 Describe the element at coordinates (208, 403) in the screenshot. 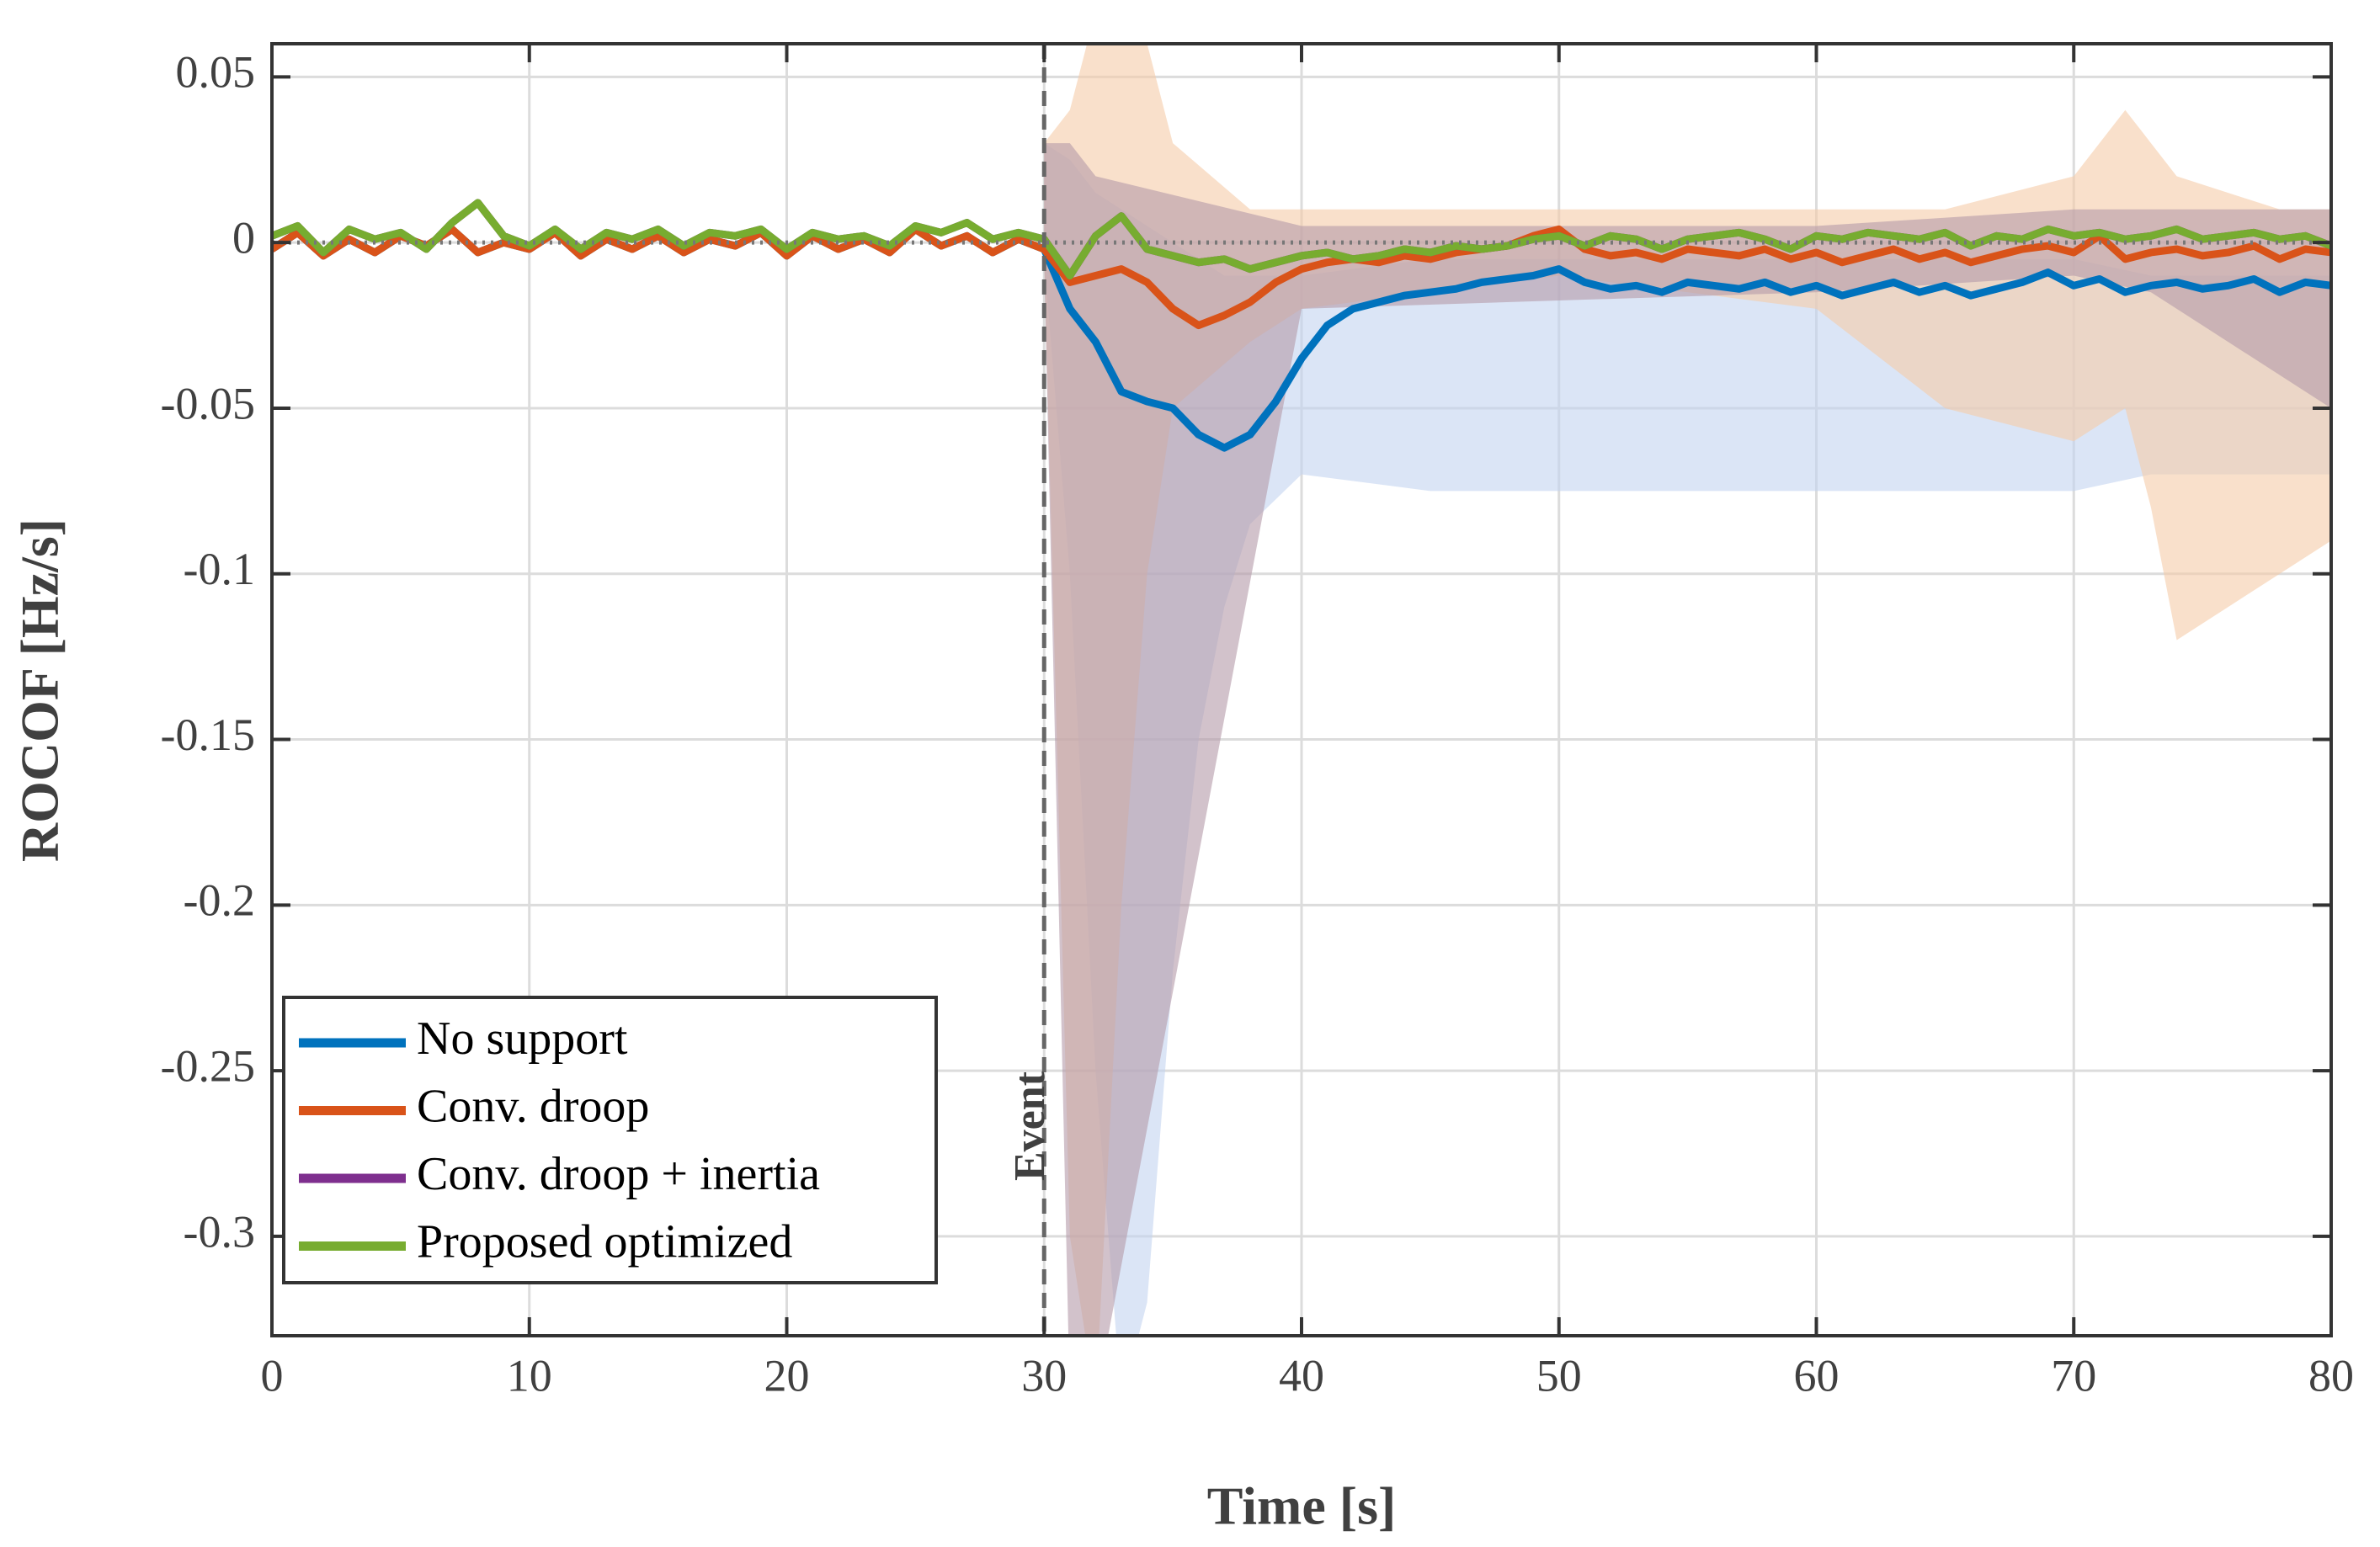

I see `y-tick-label: -0.05` at that location.